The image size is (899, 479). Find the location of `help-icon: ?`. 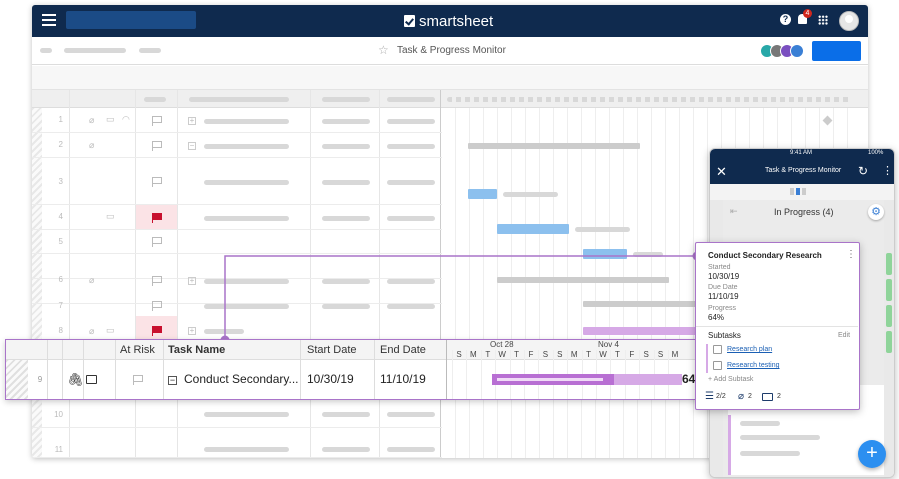

help-icon: ? is located at coordinates (785, 19).